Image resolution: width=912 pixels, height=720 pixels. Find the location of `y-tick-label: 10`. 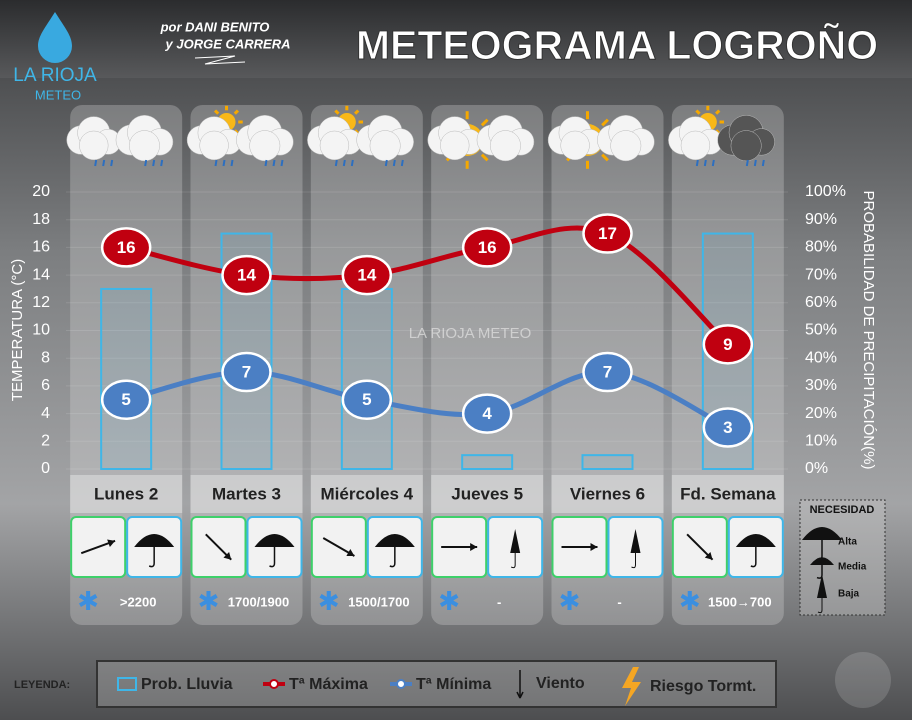

y-tick-label: 10 is located at coordinates (41, 330).